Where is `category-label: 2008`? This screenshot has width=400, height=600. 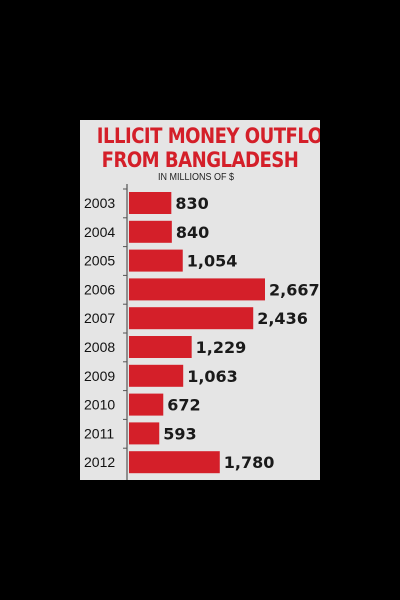
category-label: 2008 is located at coordinates (99, 347).